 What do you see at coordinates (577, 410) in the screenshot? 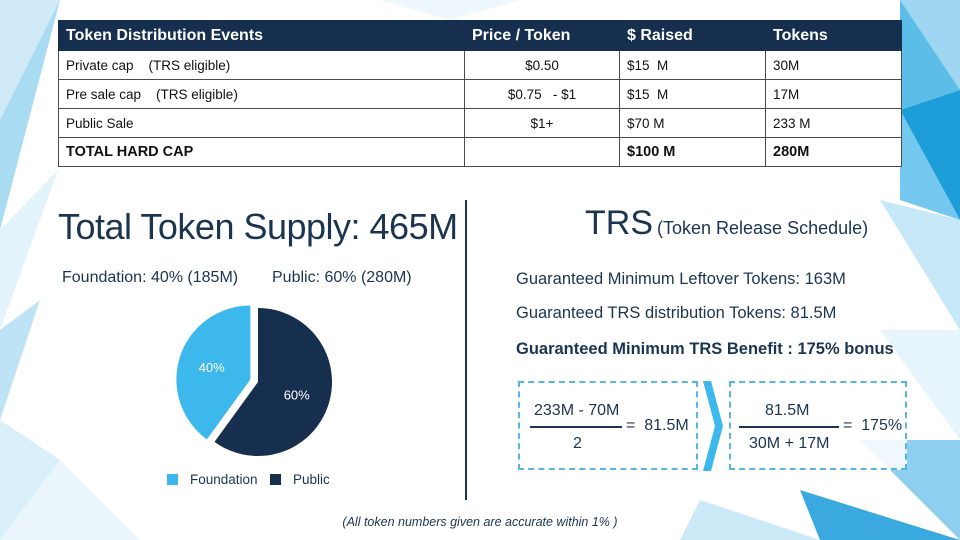
I see `formula-numerator: 233M - 70M` at bounding box center [577, 410].